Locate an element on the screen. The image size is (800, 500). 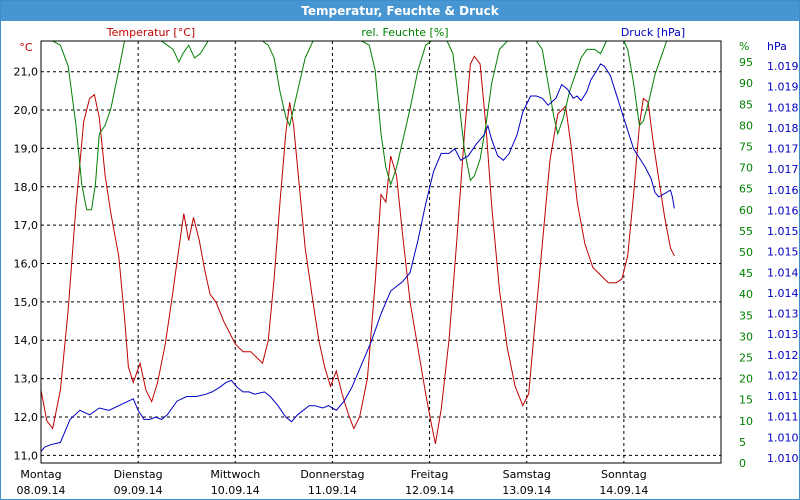
humidity-tick-label: 80 is located at coordinates (746, 125).